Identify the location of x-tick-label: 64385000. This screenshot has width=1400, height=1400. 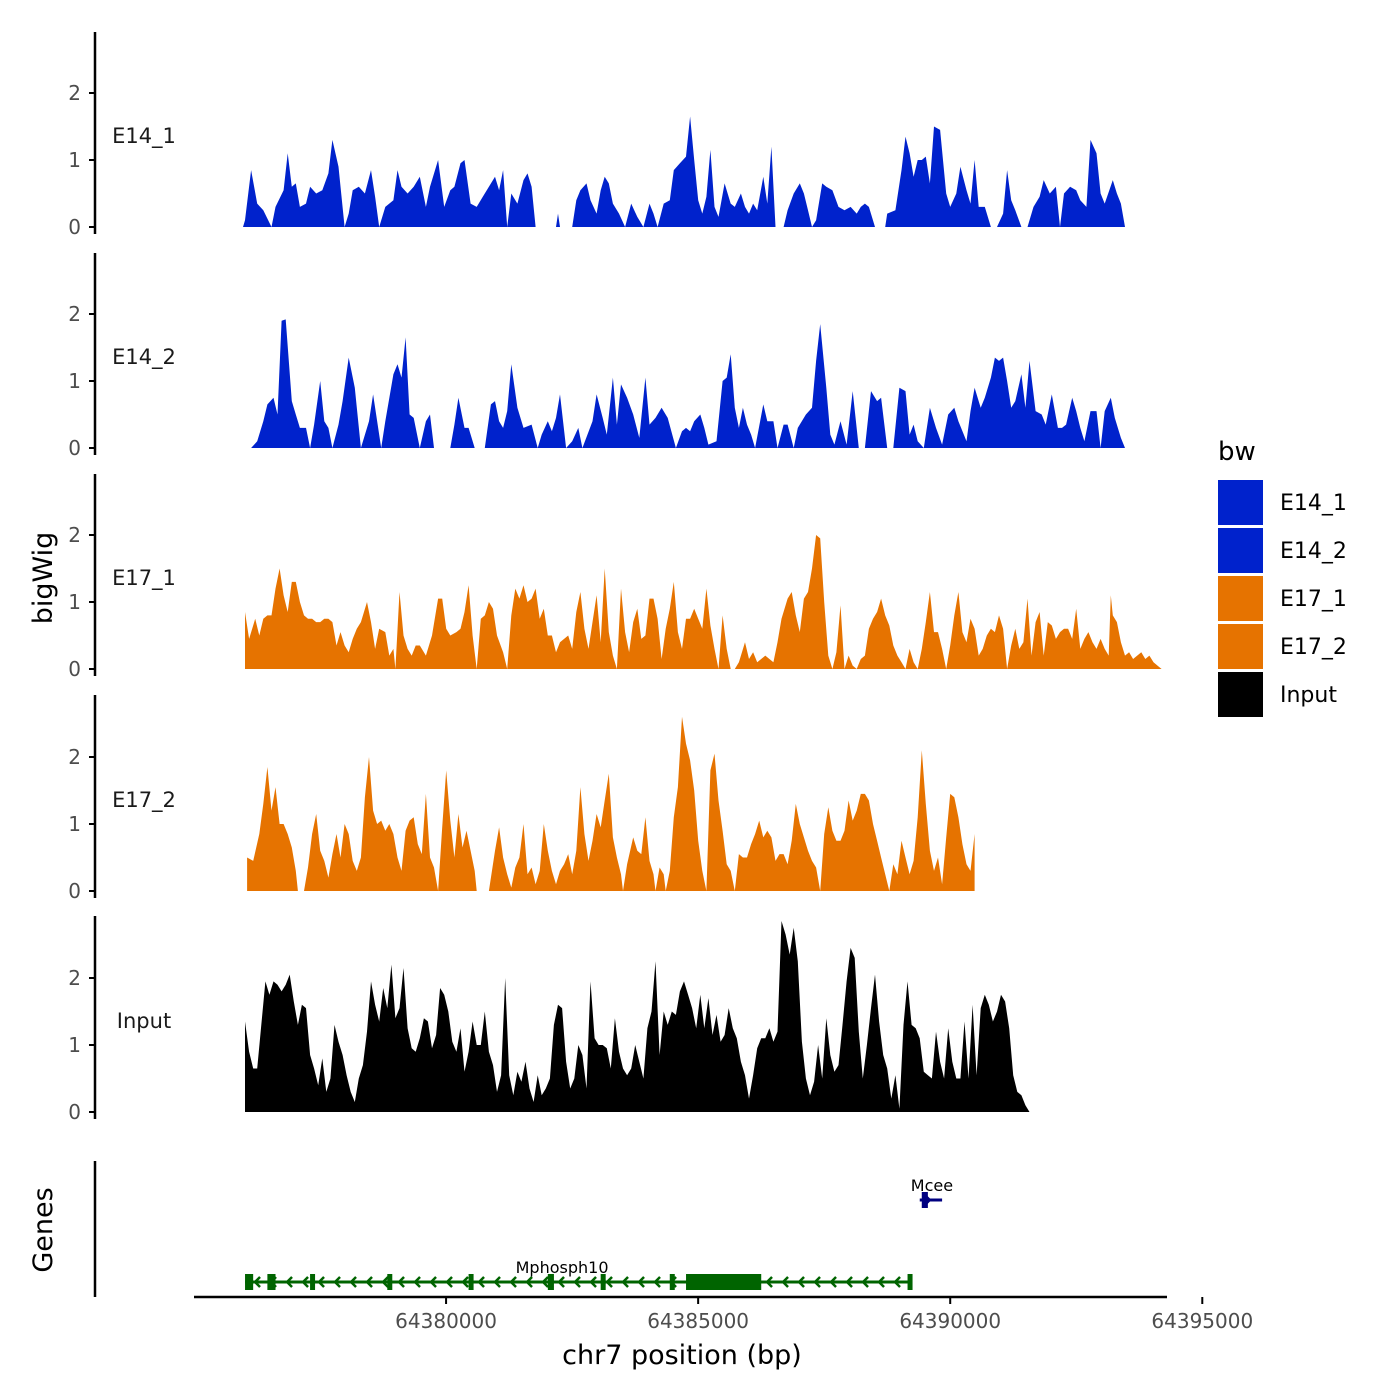
(698, 1321).